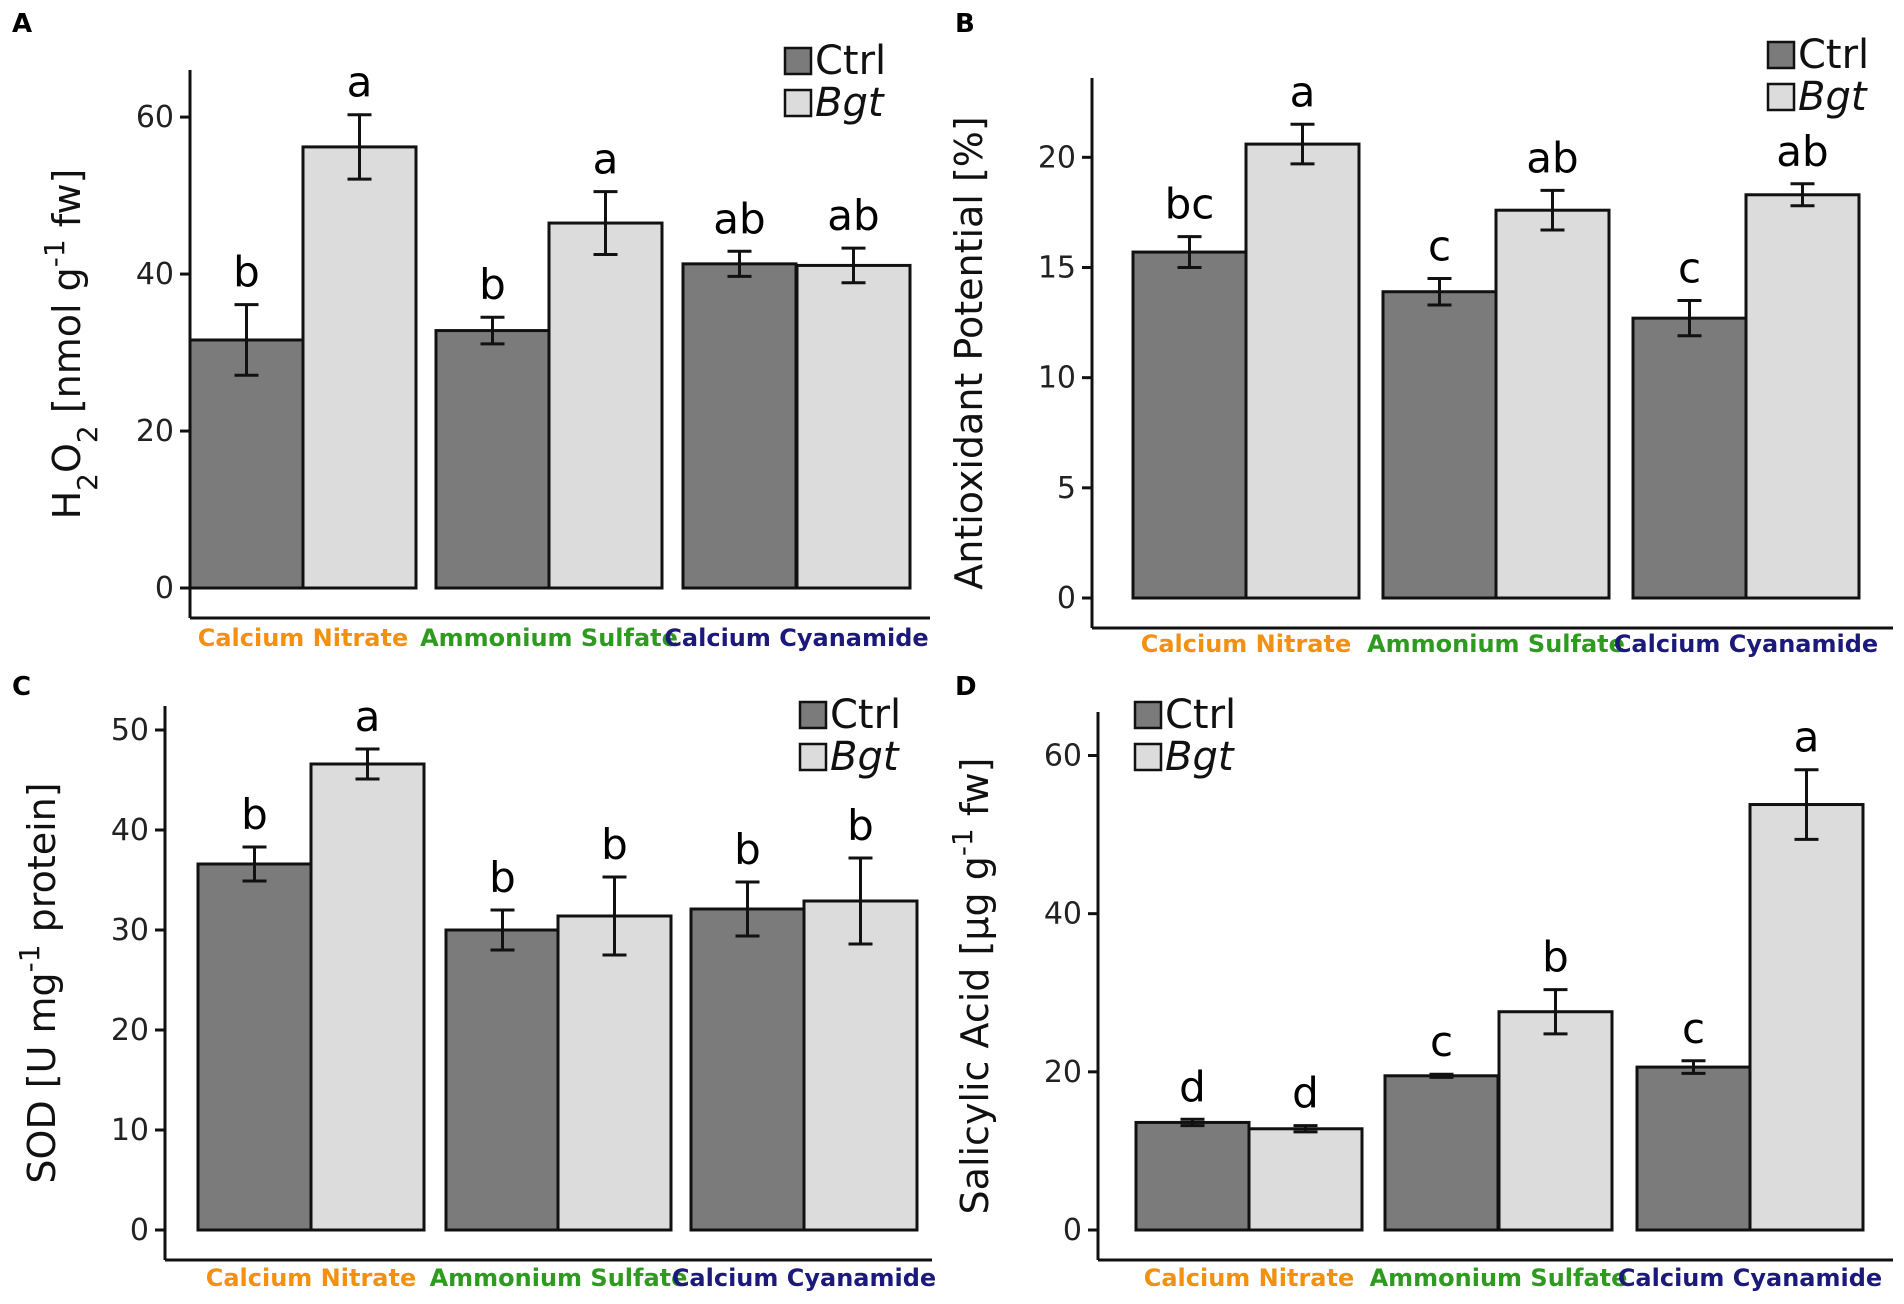 The width and height of the screenshot is (1904, 1304). I want to click on significance-label: bc, so click(1190, 204).